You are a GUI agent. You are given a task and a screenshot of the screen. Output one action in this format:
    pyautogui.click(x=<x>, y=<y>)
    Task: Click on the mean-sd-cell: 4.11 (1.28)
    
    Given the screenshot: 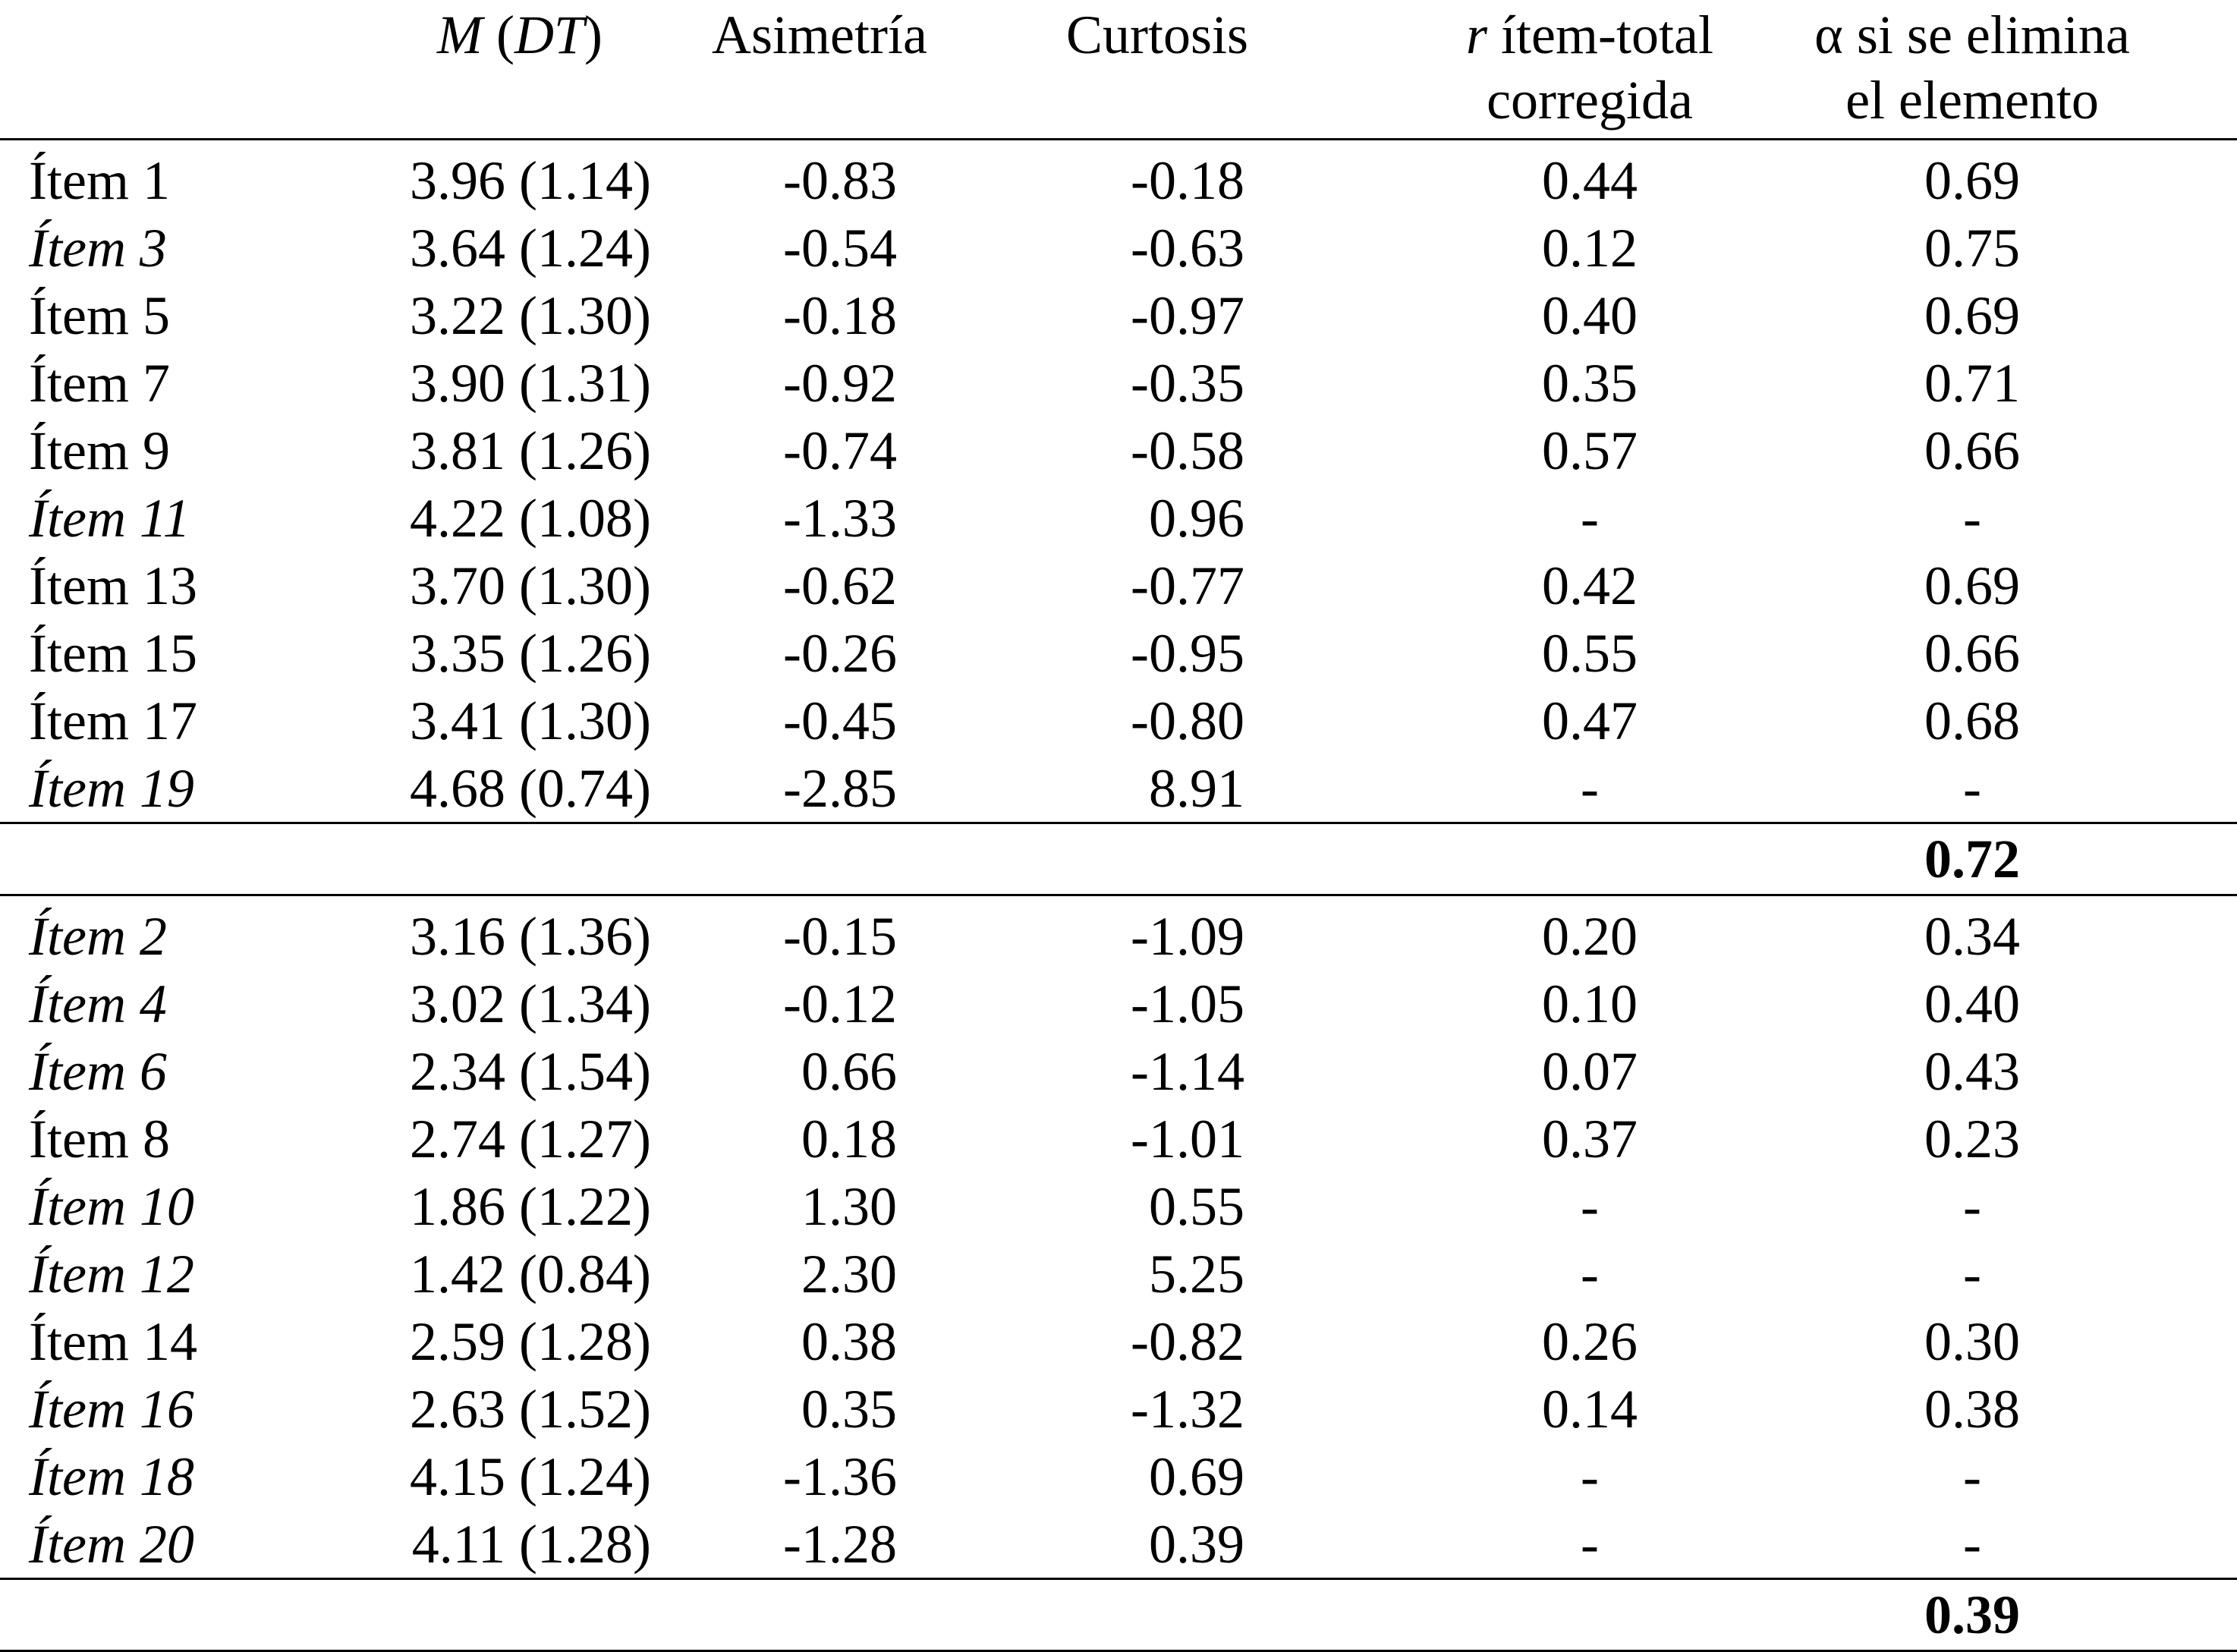 What is the action you would take?
    pyautogui.click(x=531, y=1544)
    